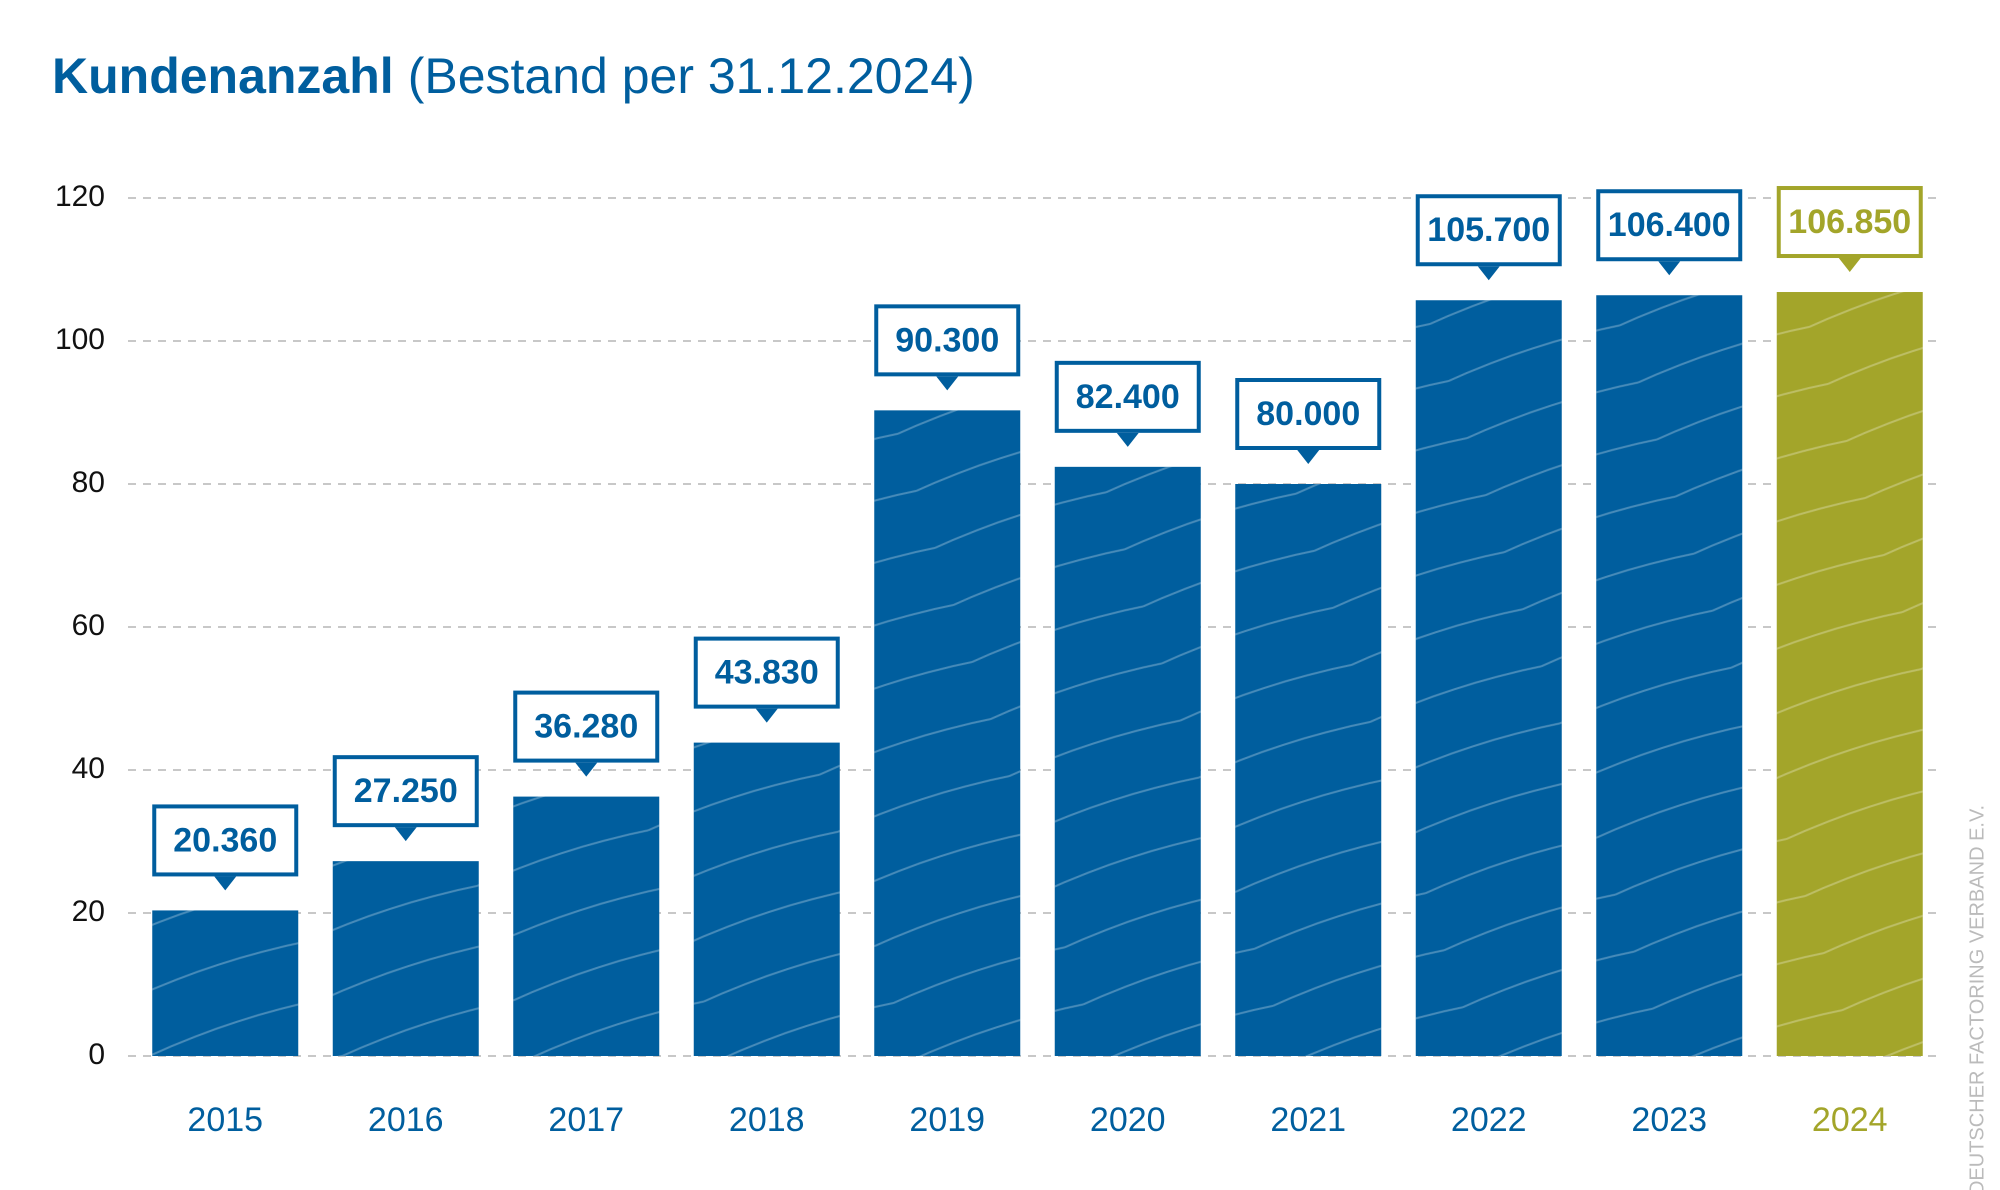 This screenshot has width=2000, height=1190. Describe the element at coordinates (96, 1054) in the screenshot. I see `y-tick-label: 0` at that location.